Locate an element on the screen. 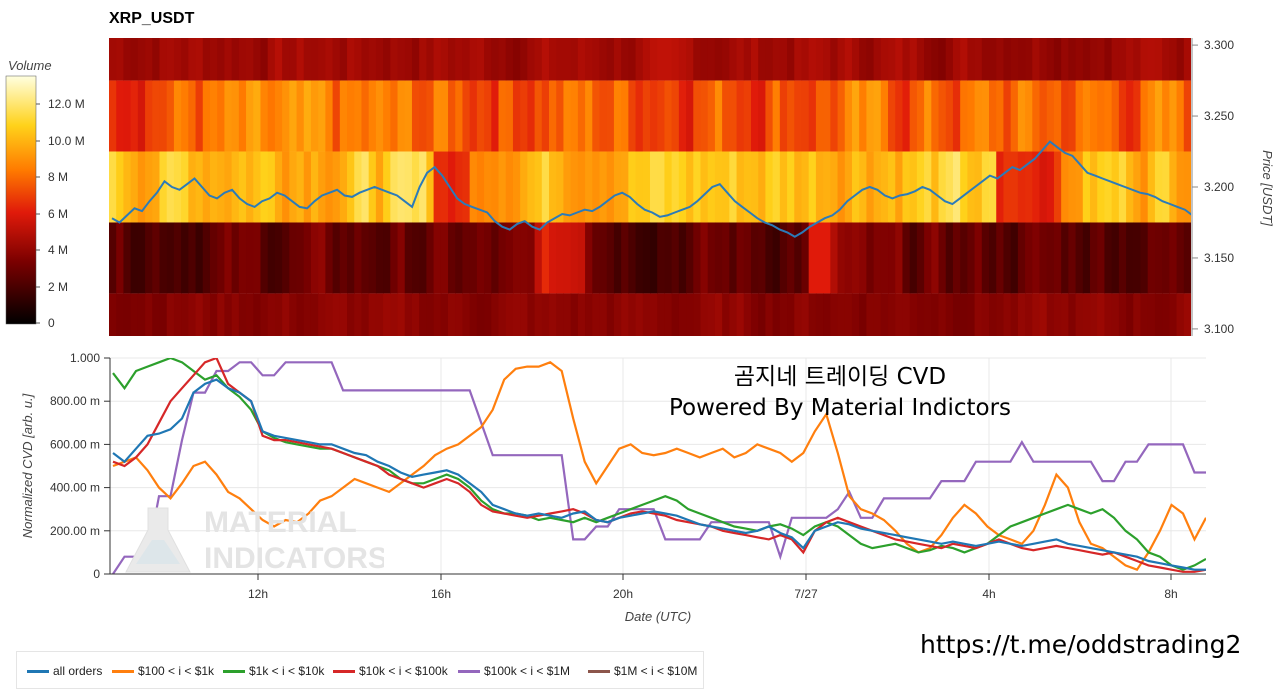 This screenshot has width=1280, height=692. legend-item: $100k < i < $1M is located at coordinates (514, 671).